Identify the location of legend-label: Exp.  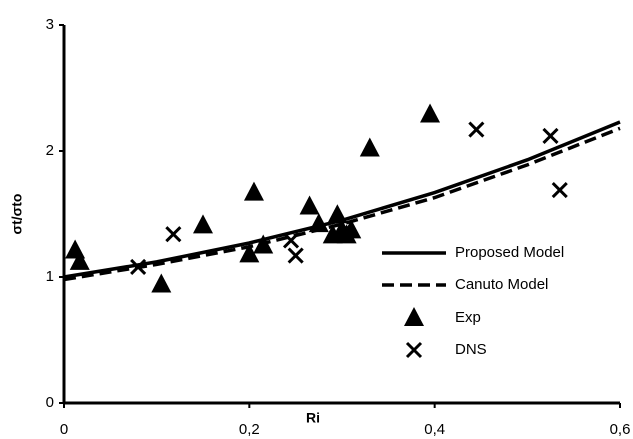
(468, 317).